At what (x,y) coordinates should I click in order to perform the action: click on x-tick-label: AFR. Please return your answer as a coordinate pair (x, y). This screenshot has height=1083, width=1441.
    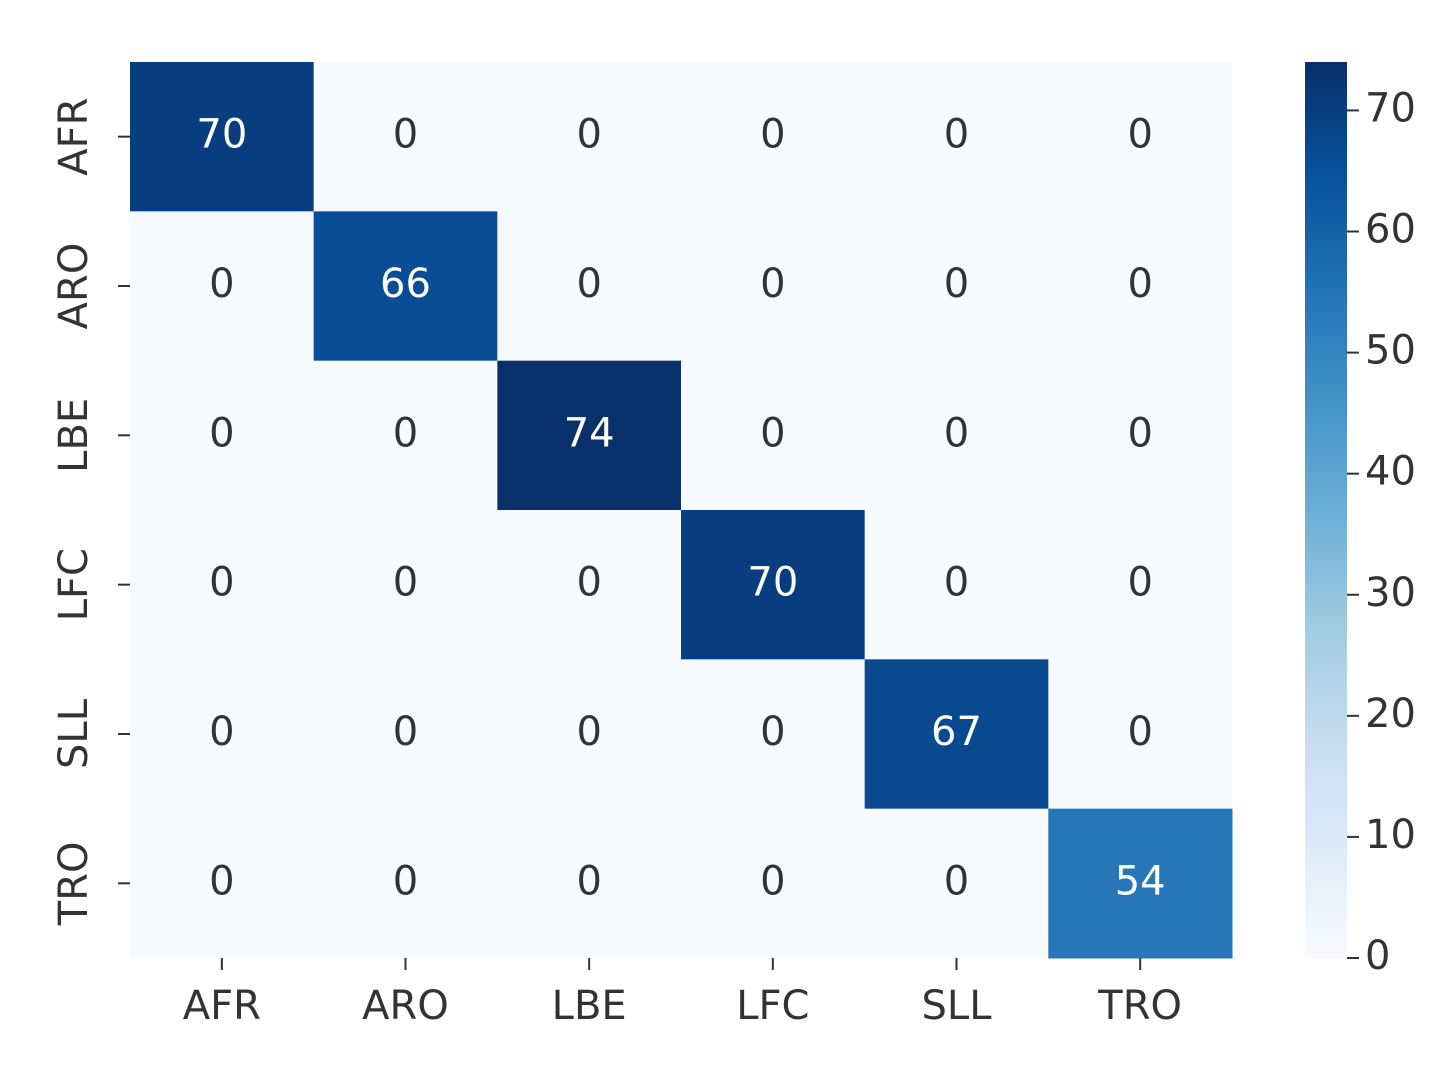
    Looking at the image, I should click on (222, 1006).